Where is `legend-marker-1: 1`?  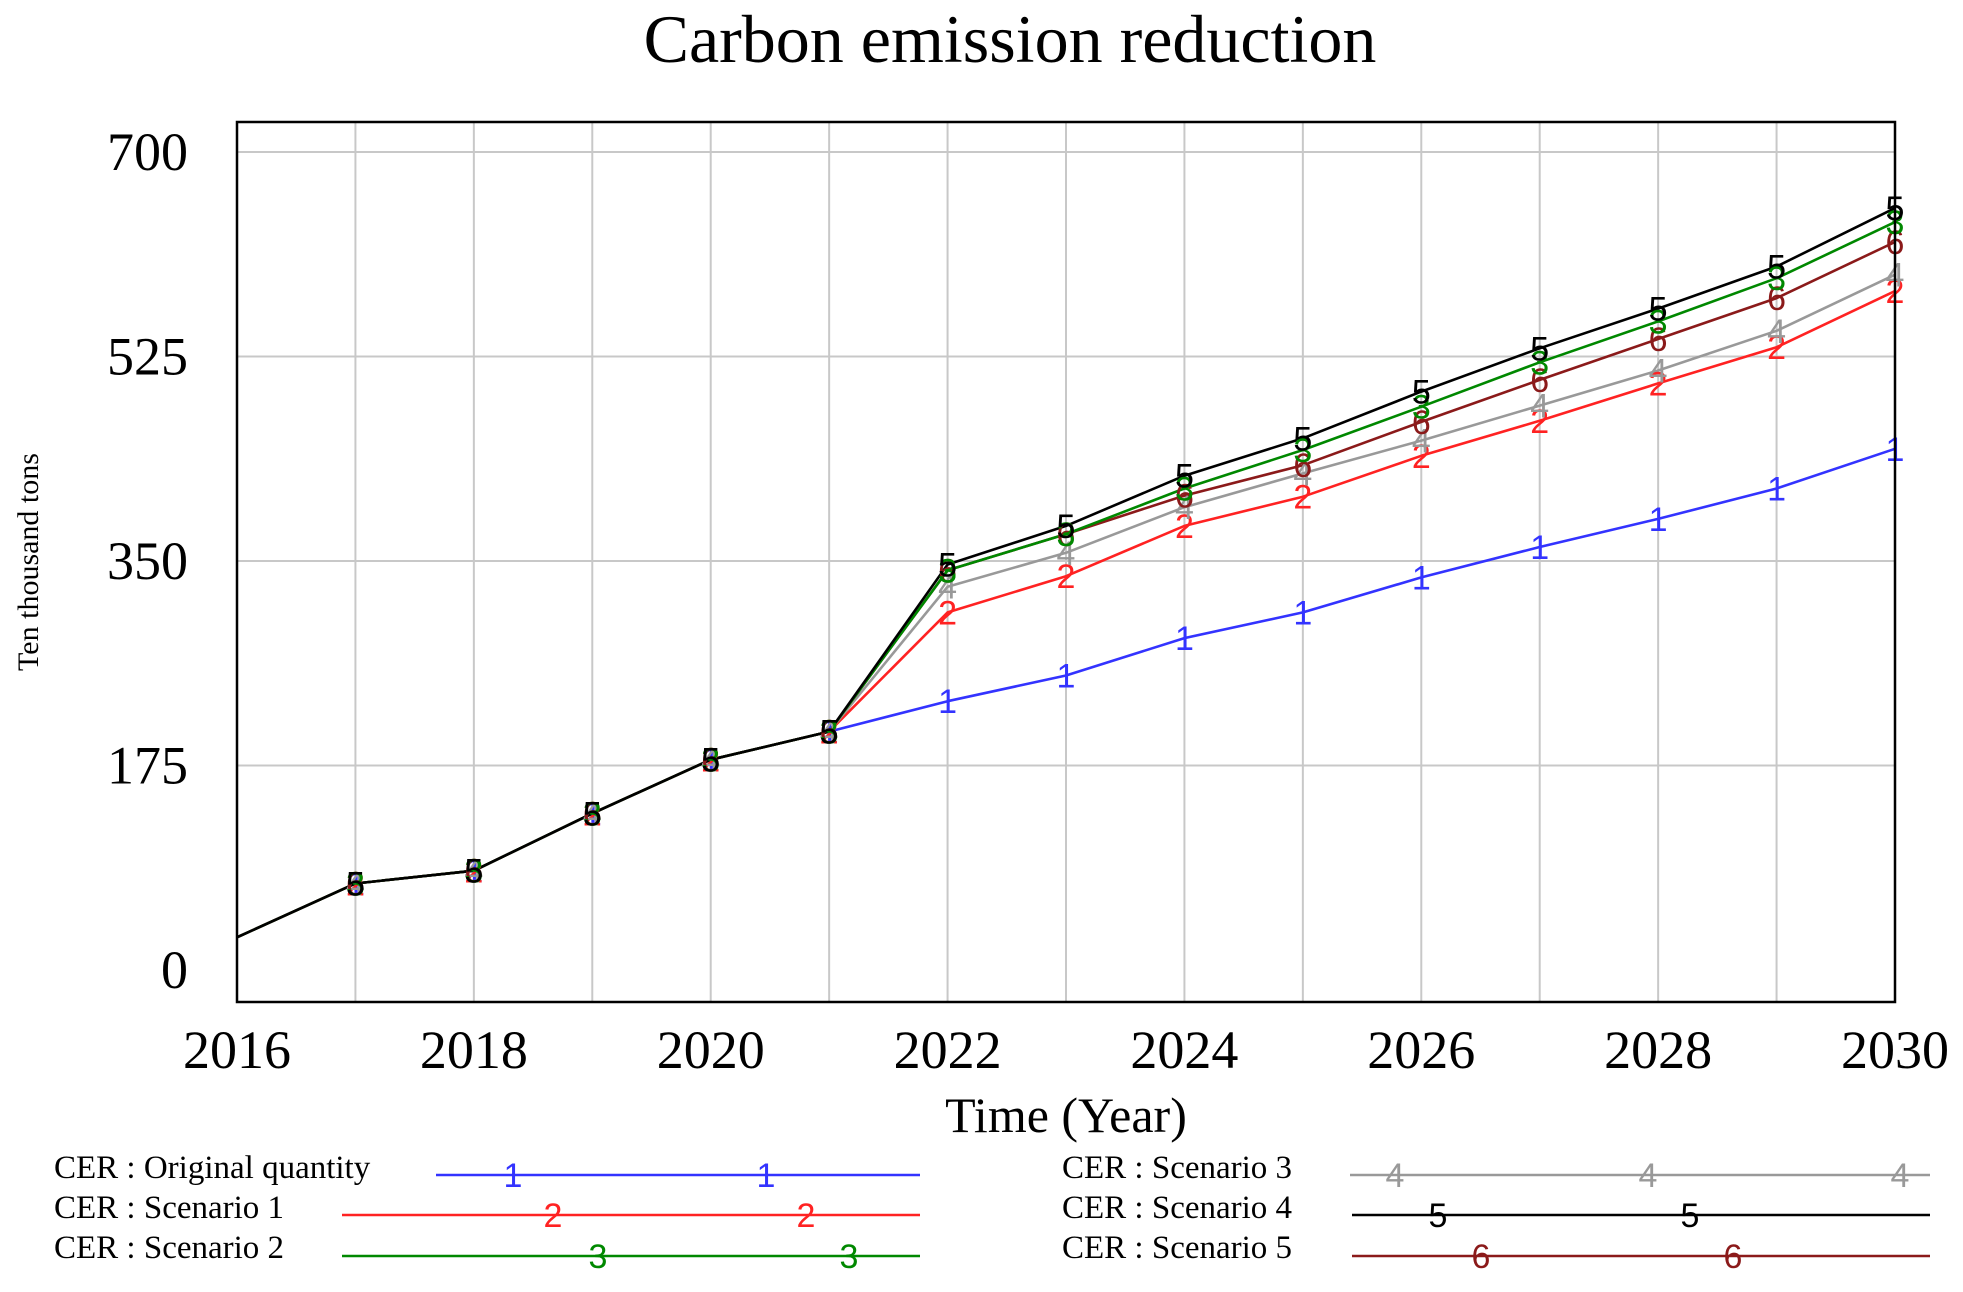 legend-marker-1: 1 is located at coordinates (513, 1176).